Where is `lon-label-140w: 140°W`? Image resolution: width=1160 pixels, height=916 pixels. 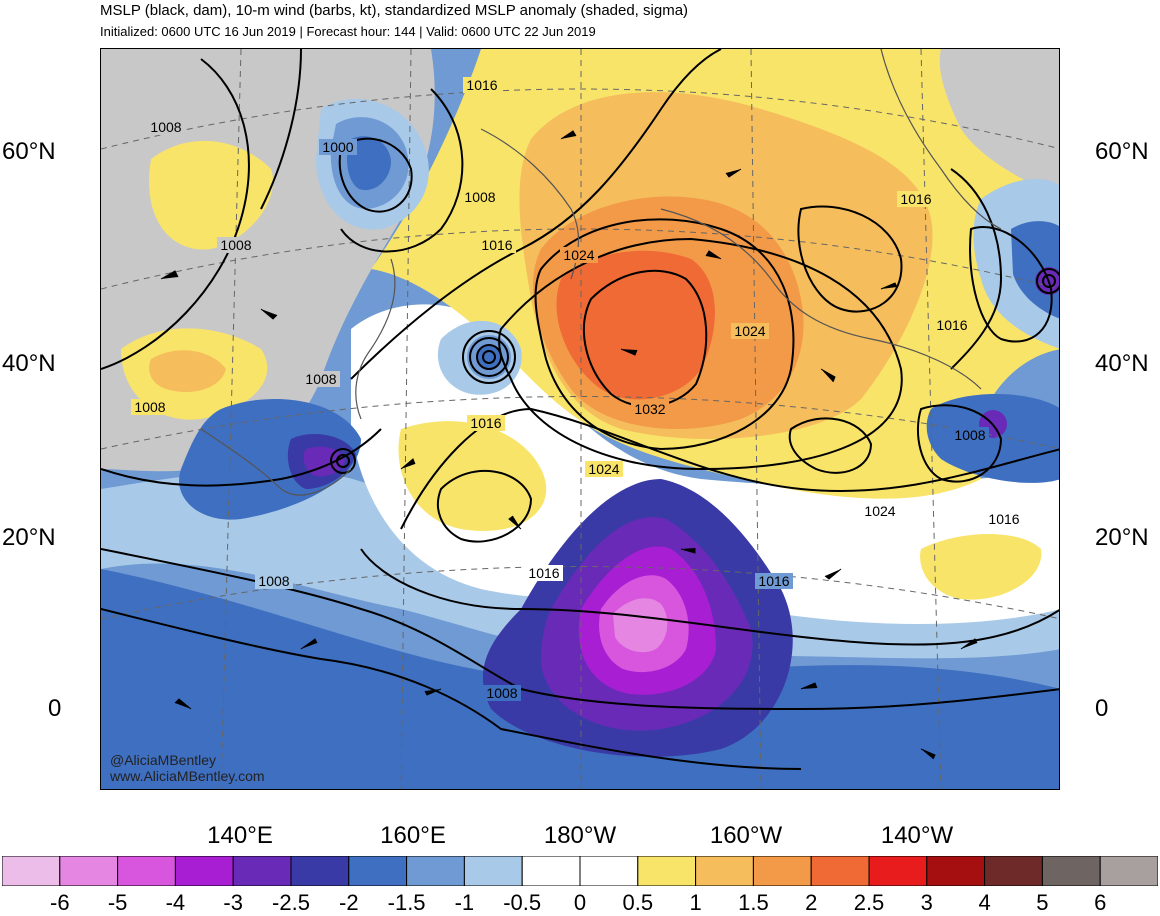
lon-label-140w: 140°W is located at coordinates (917, 835).